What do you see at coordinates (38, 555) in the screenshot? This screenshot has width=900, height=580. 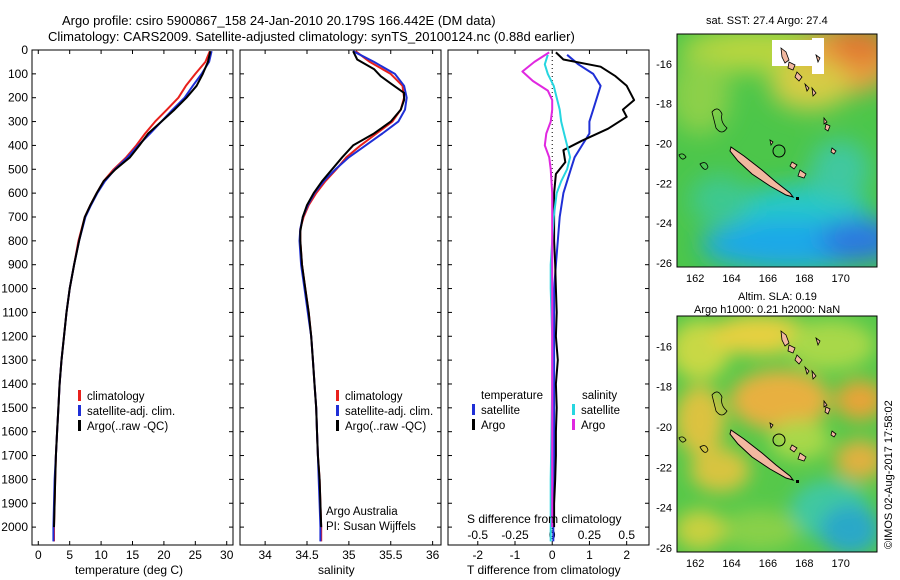 I see `temperature-tick-label: 0` at bounding box center [38, 555].